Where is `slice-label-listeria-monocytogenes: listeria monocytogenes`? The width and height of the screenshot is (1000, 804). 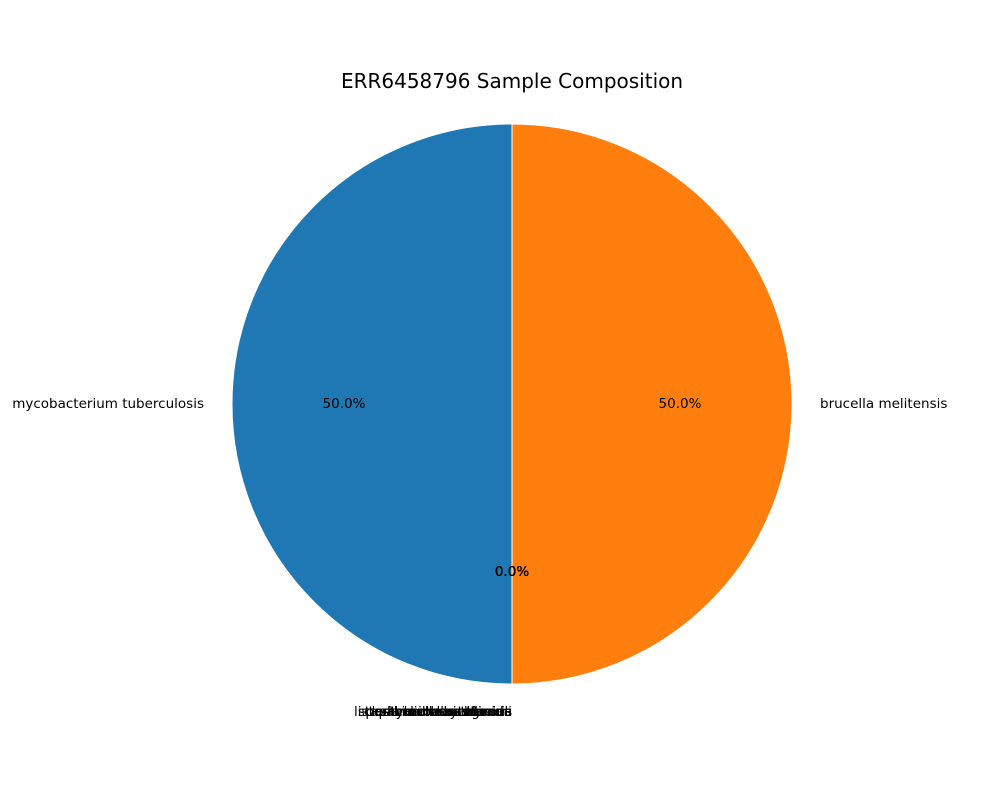 slice-label-listeria-monocytogenes: listeria monocytogenes is located at coordinates (433, 712).